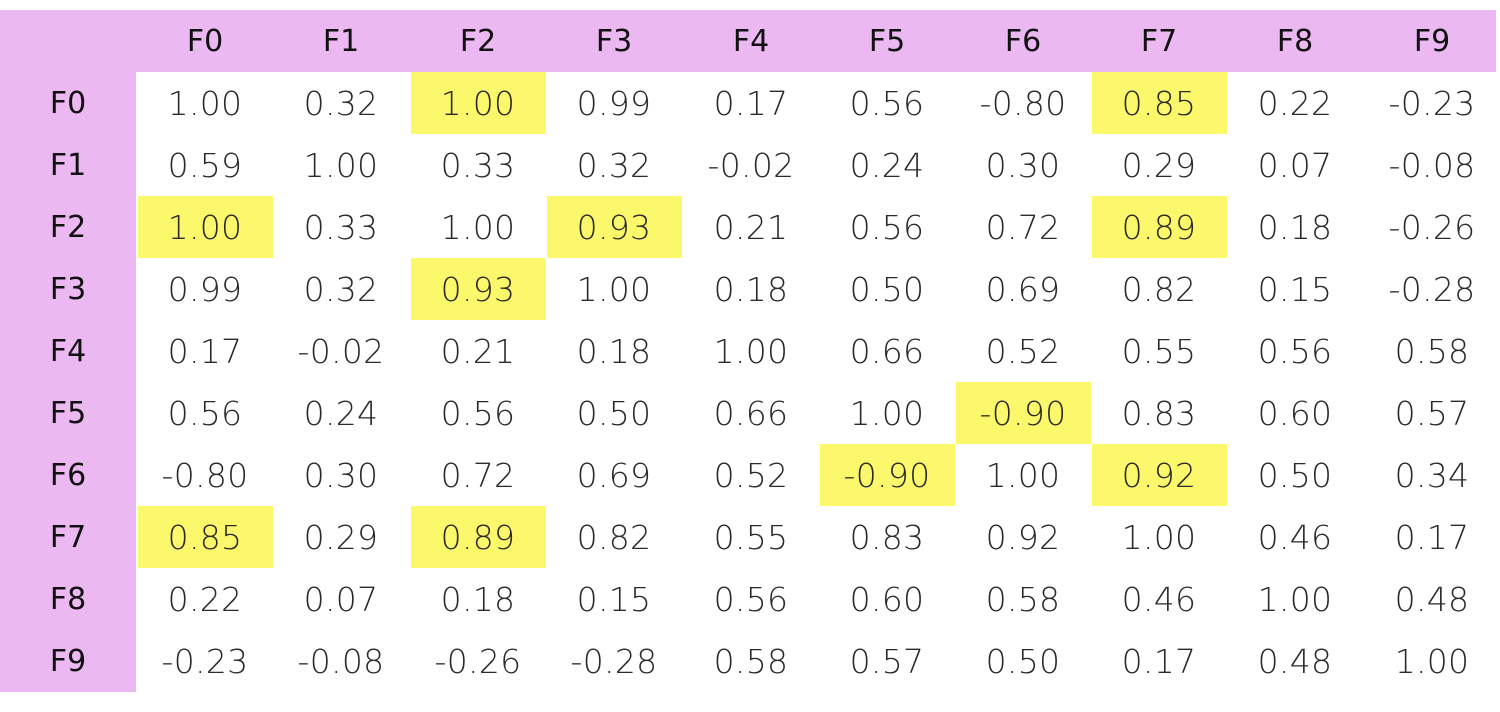 The width and height of the screenshot is (1500, 712). Describe the element at coordinates (614, 289) in the screenshot. I see `value-cell-f3-f3: 1.00` at that location.